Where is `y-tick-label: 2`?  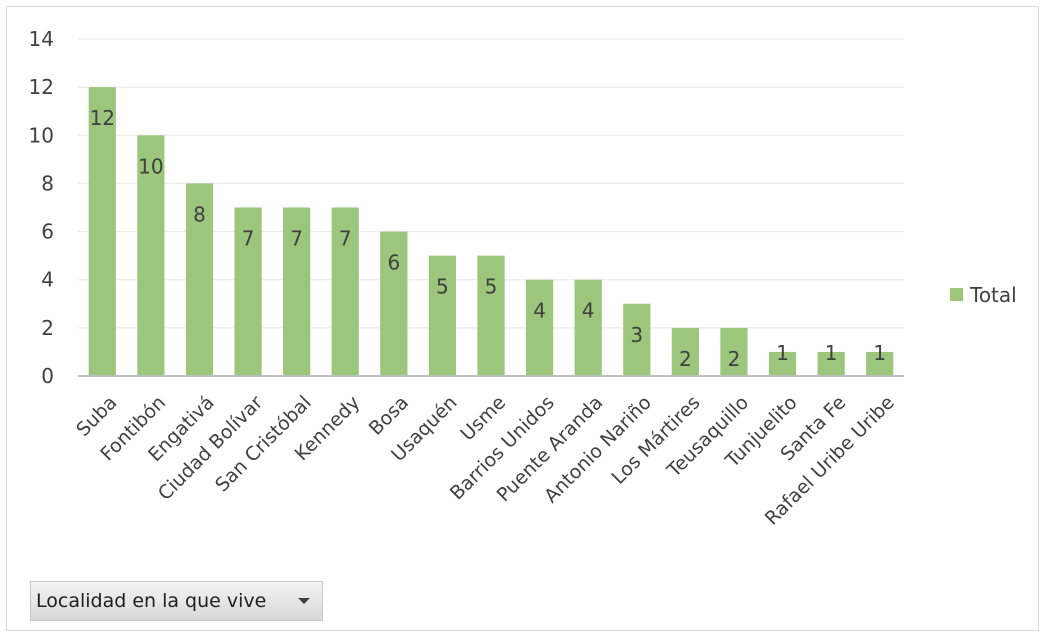 y-tick-label: 2 is located at coordinates (47, 328).